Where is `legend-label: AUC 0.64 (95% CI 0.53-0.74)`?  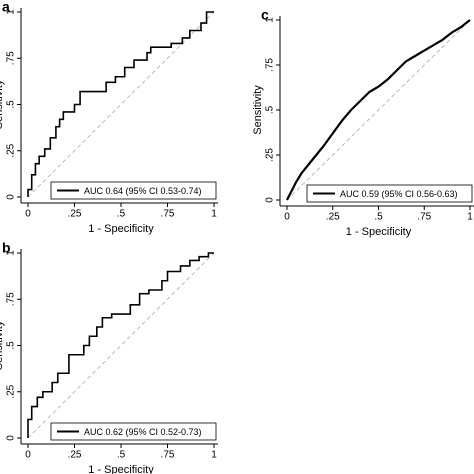
legend-label: AUC 0.64 (95% CI 0.53-0.74) is located at coordinates (143, 191).